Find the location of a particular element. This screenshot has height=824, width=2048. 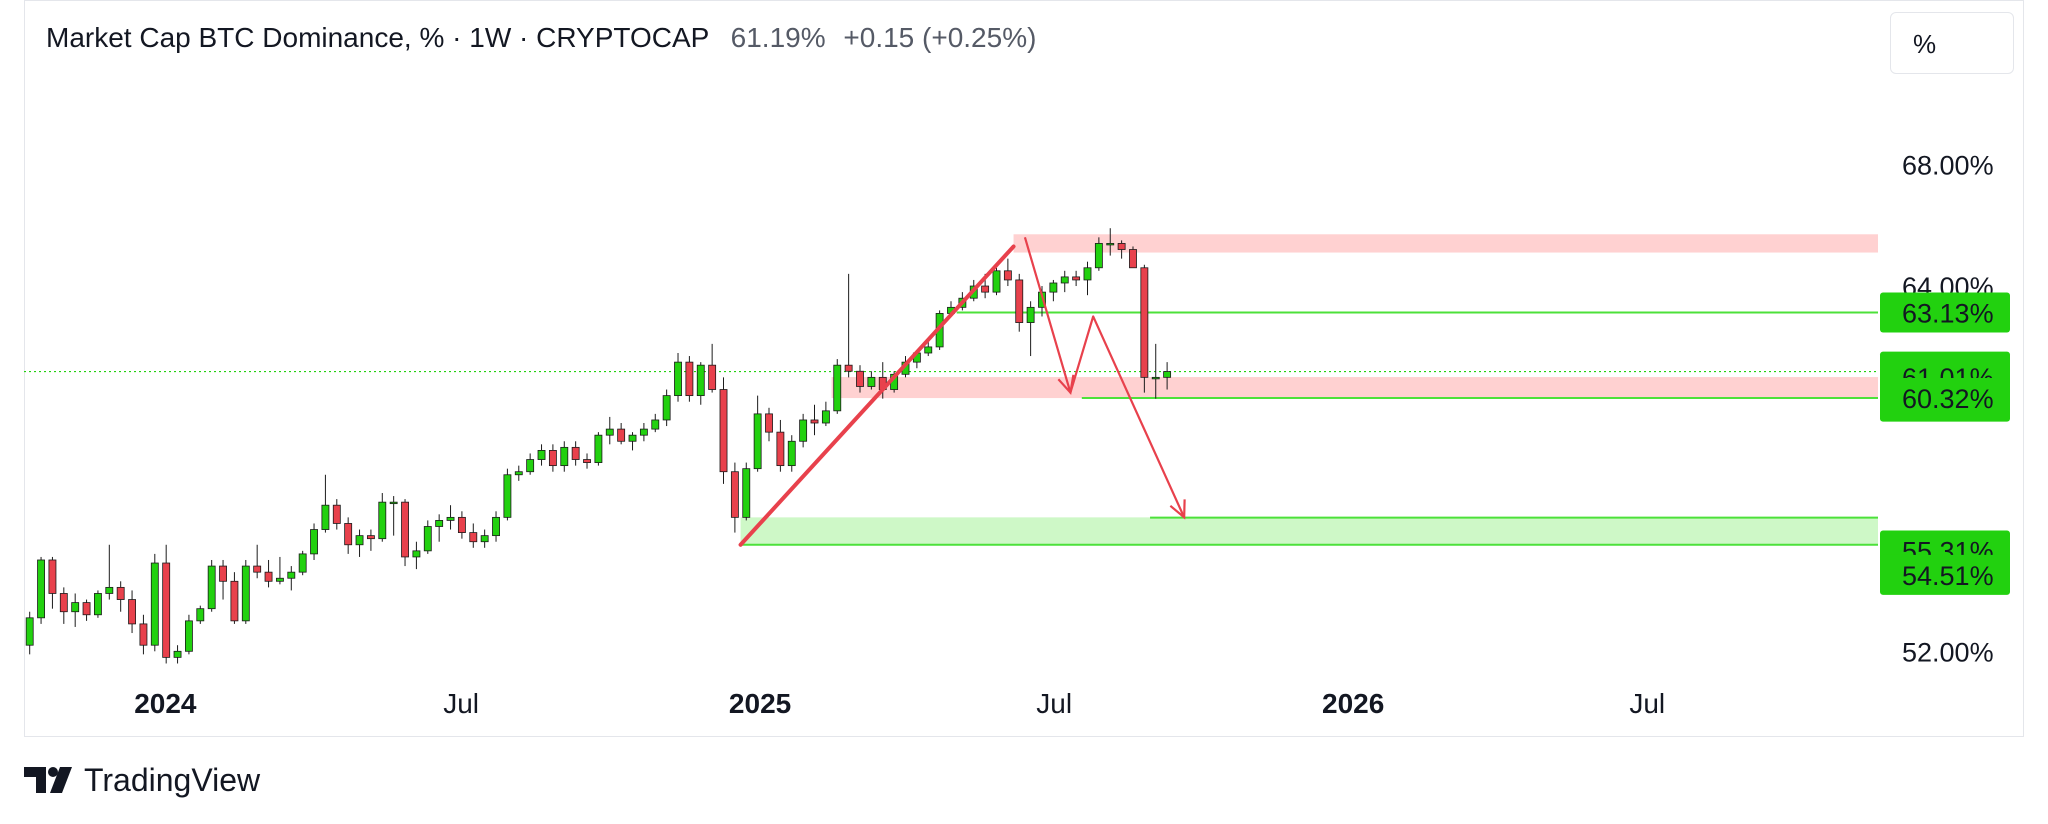

trend-line is located at coordinates (877, 395).